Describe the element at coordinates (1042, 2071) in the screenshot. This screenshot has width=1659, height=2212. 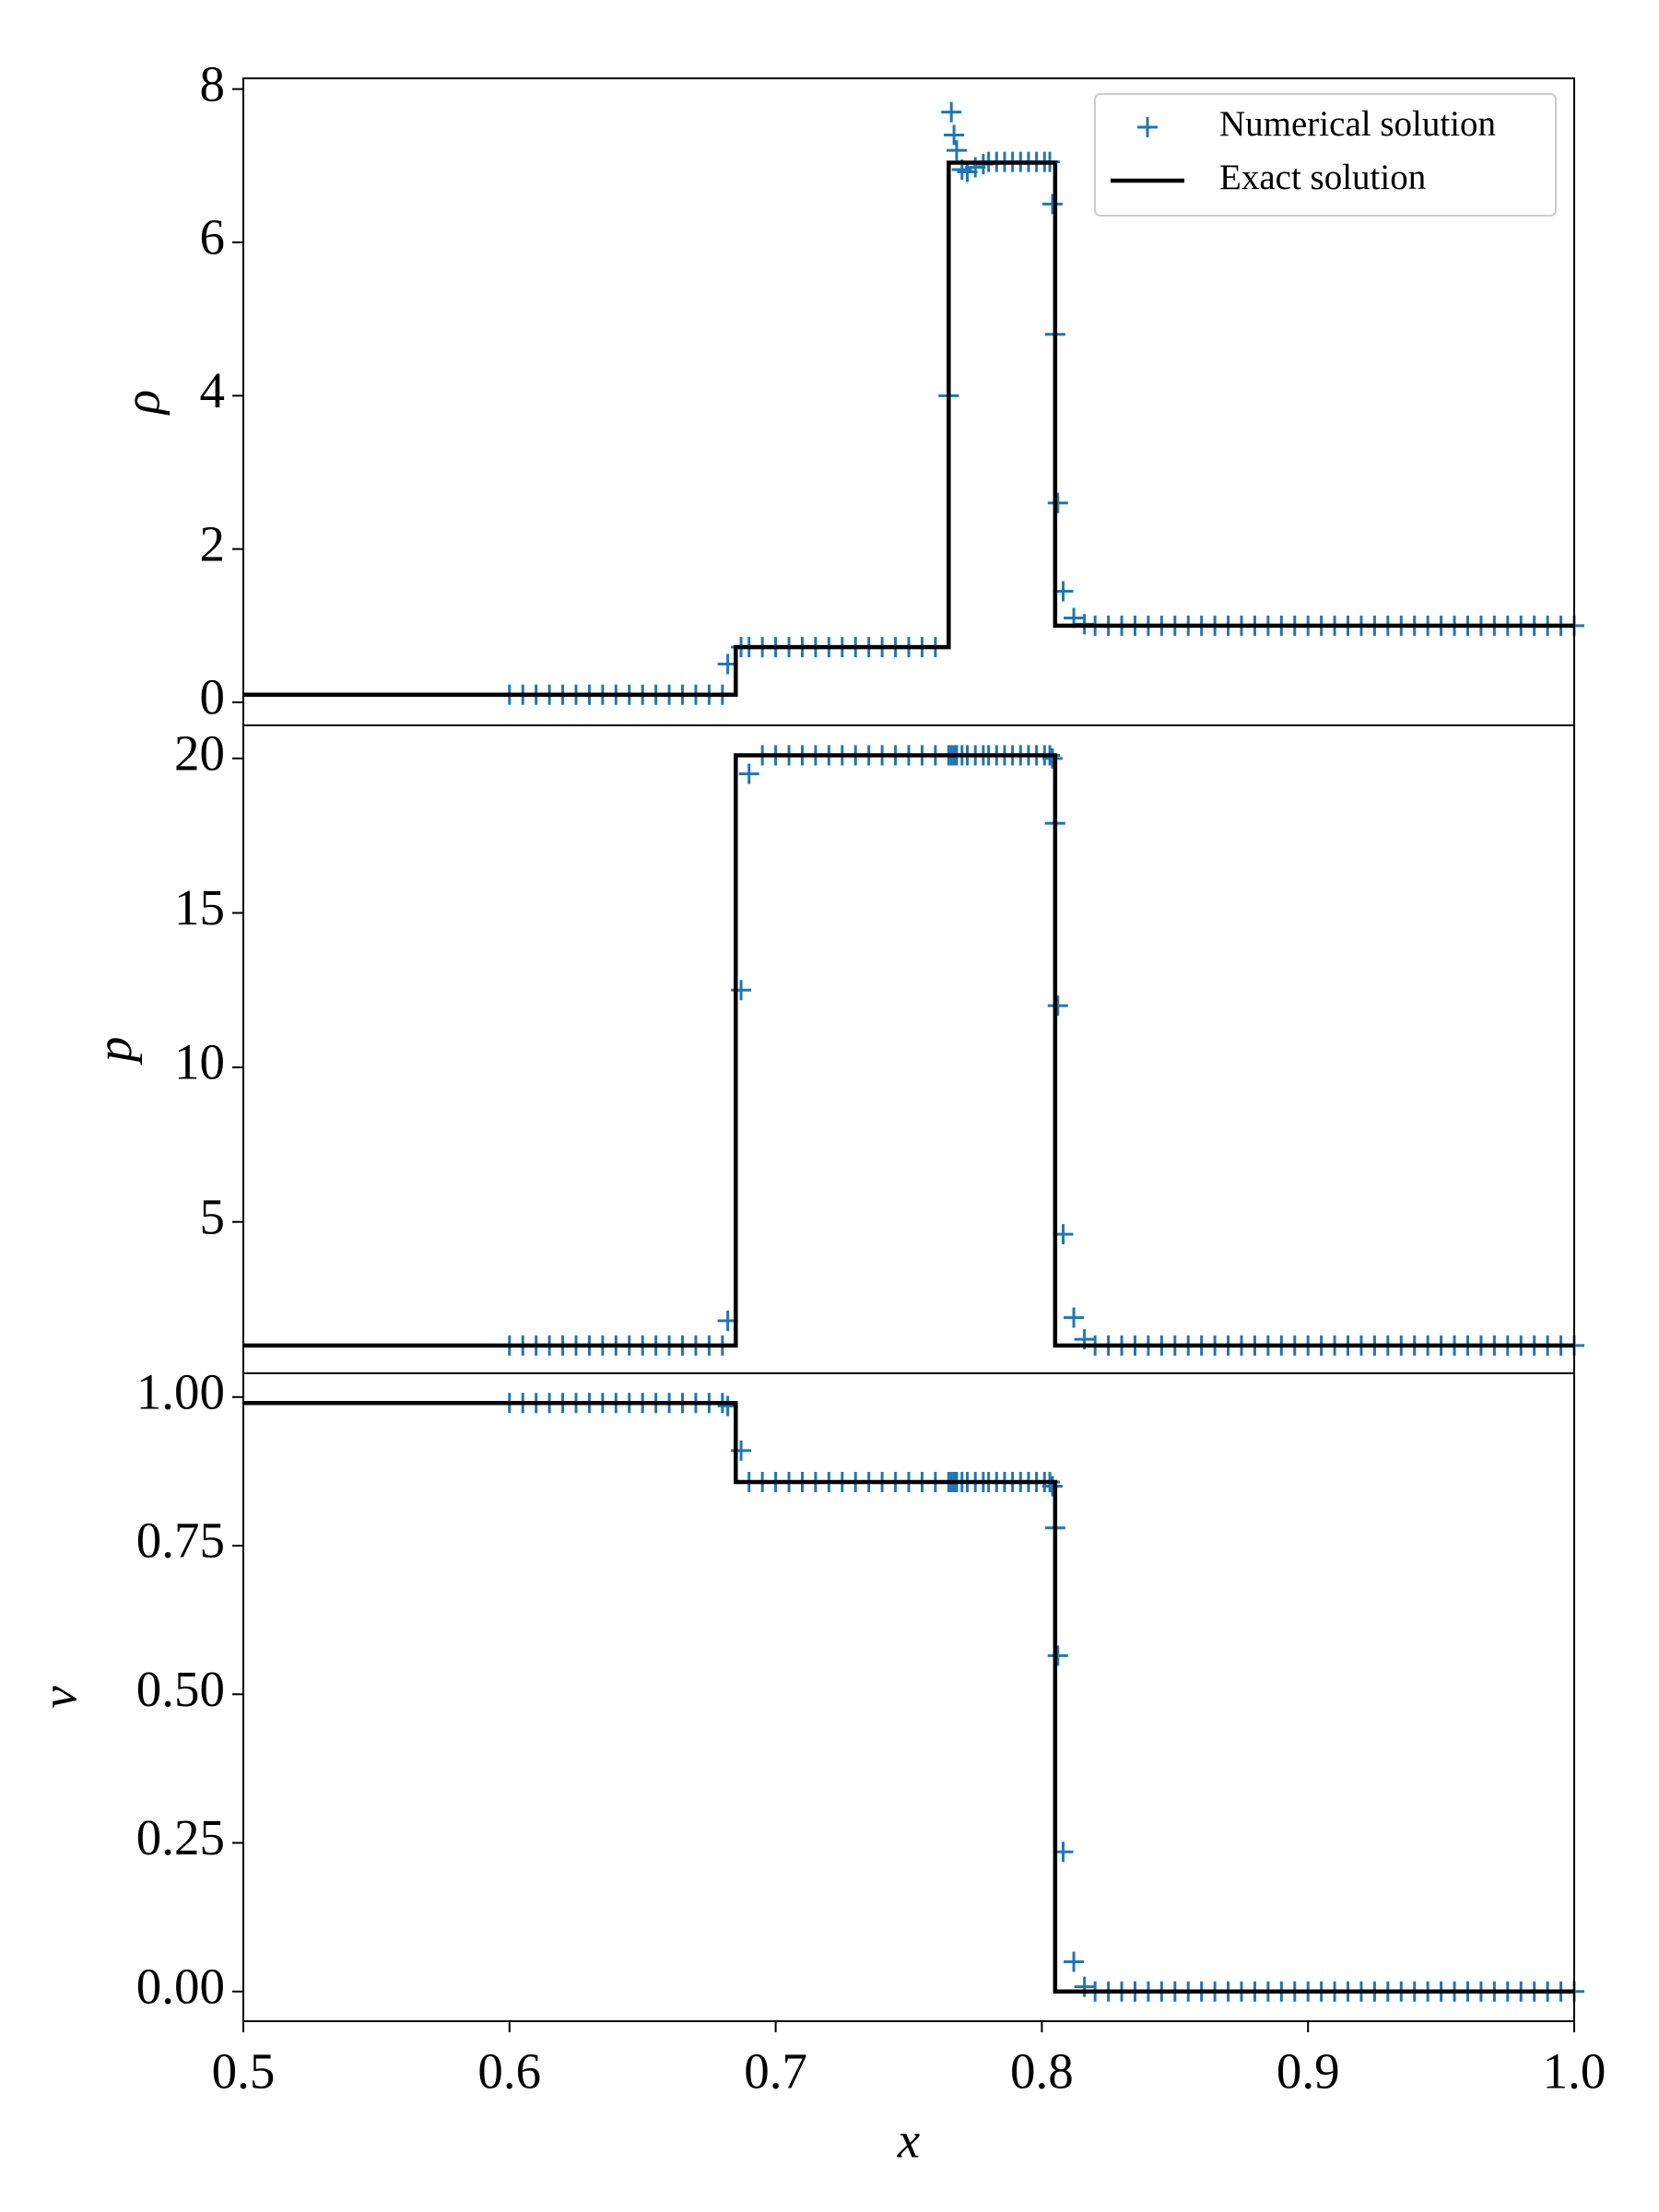
I see `x-tick-label: 0.8` at that location.